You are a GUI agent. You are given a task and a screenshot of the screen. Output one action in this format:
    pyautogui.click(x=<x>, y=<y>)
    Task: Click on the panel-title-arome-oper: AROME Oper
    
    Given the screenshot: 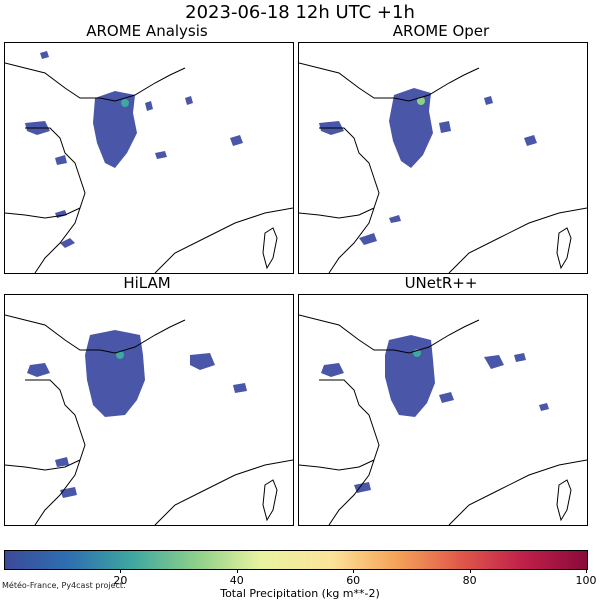 What is the action you would take?
    pyautogui.click(x=441, y=31)
    